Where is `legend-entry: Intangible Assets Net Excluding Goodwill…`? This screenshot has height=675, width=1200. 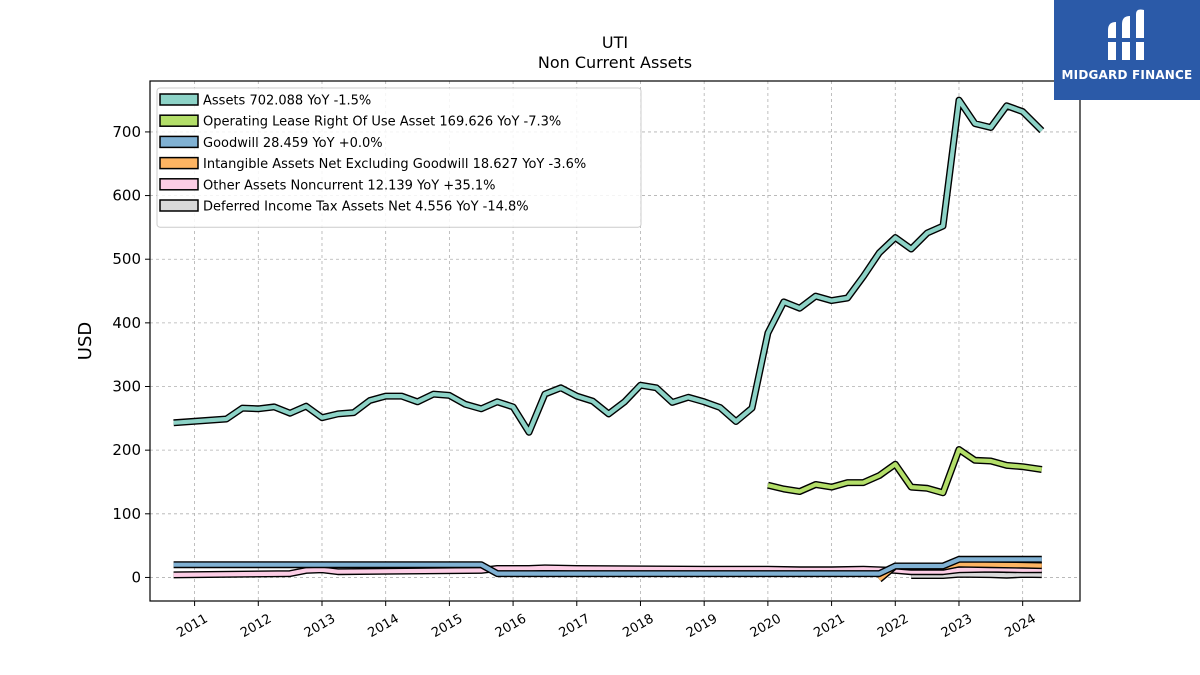
legend-entry: Intangible Assets Net Excluding Goodwill… is located at coordinates (394, 164).